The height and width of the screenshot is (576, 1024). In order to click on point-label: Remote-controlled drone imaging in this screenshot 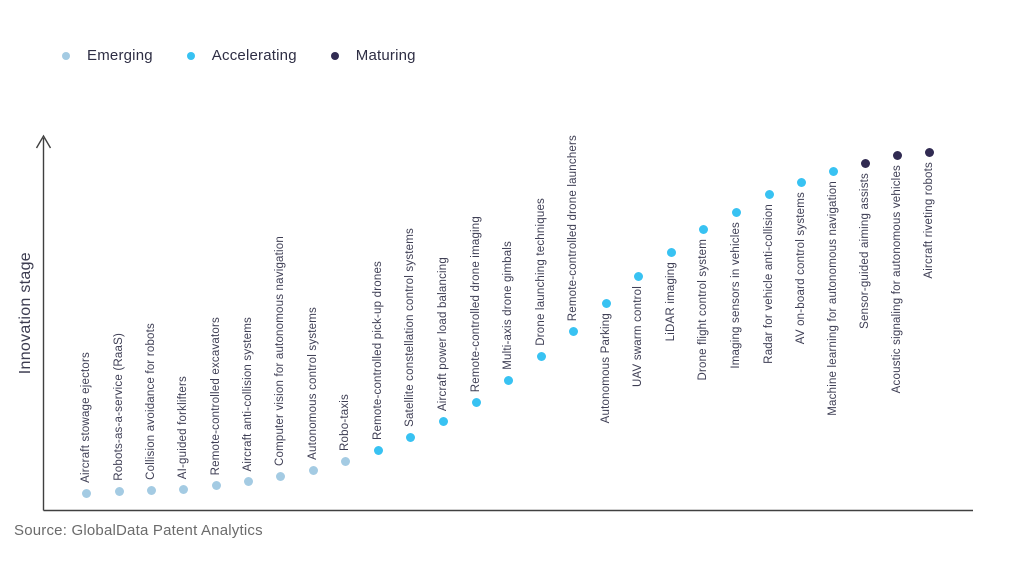, I will do `click(476, 303)`.